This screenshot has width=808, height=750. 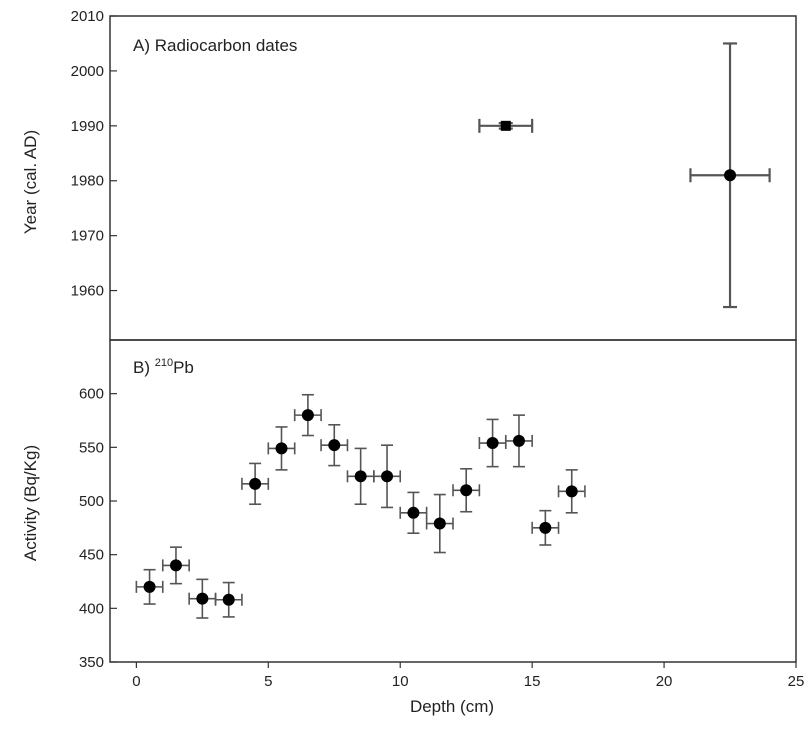 What do you see at coordinates (532, 681) in the screenshot?
I see `panel-b-x-tick-label: 15` at bounding box center [532, 681].